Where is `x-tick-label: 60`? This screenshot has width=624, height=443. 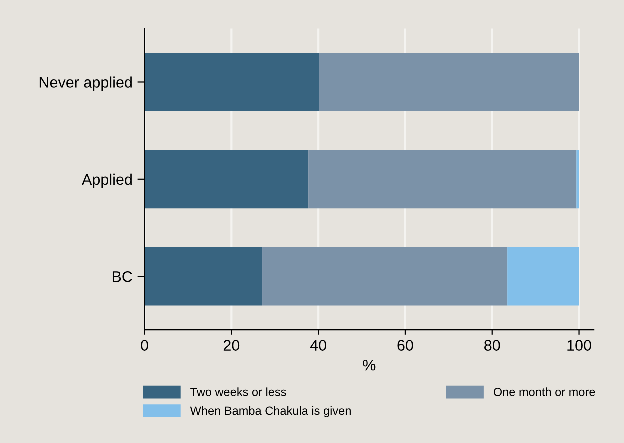
x-tick-label: 60 is located at coordinates (406, 345).